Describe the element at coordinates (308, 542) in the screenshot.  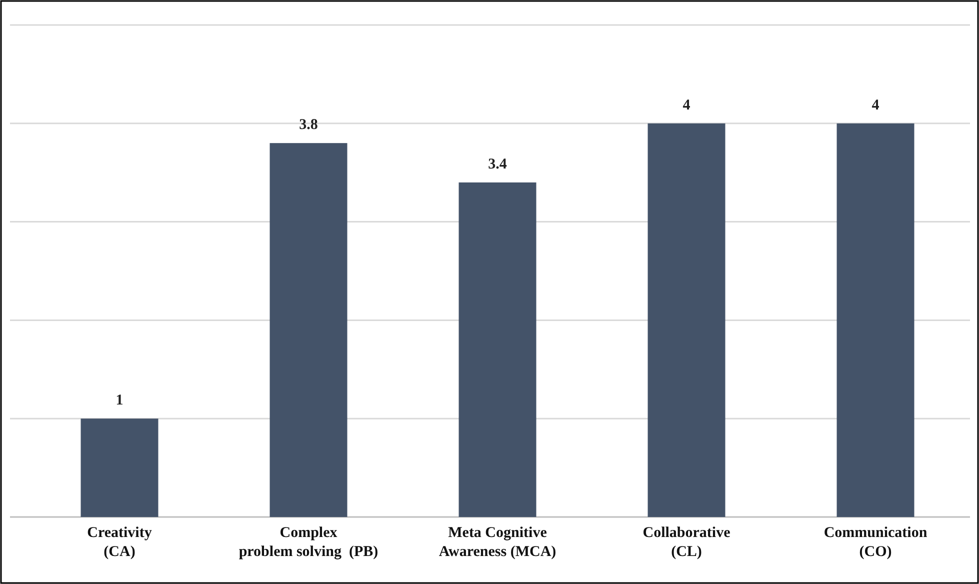
I see `x-tick-label: Complex problem solving (PB)` at that location.